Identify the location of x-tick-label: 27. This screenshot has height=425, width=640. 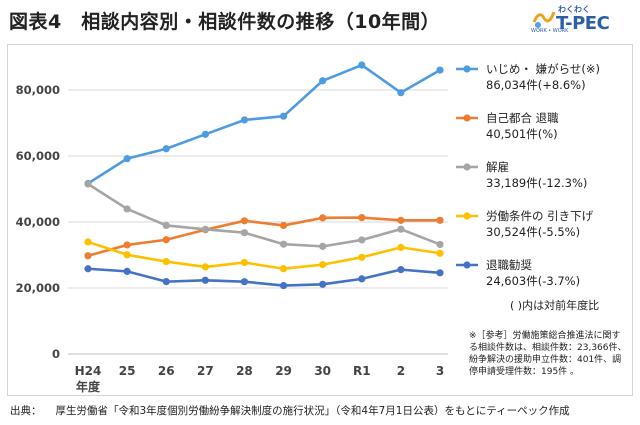
(205, 371).